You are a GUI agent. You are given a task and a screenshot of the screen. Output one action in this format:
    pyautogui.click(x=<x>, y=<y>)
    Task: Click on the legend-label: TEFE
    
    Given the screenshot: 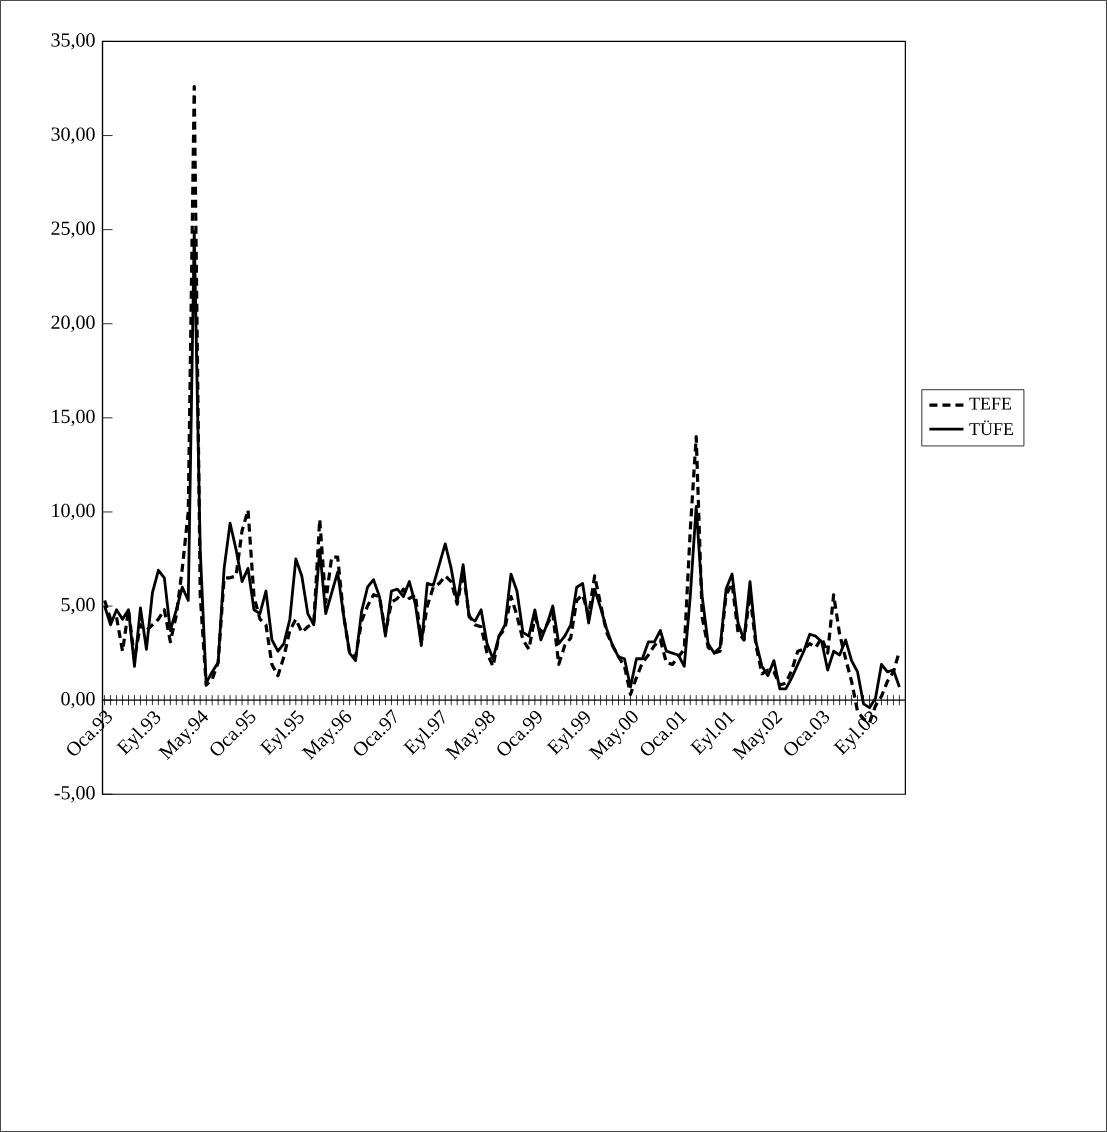 What is the action you would take?
    pyautogui.click(x=990, y=403)
    